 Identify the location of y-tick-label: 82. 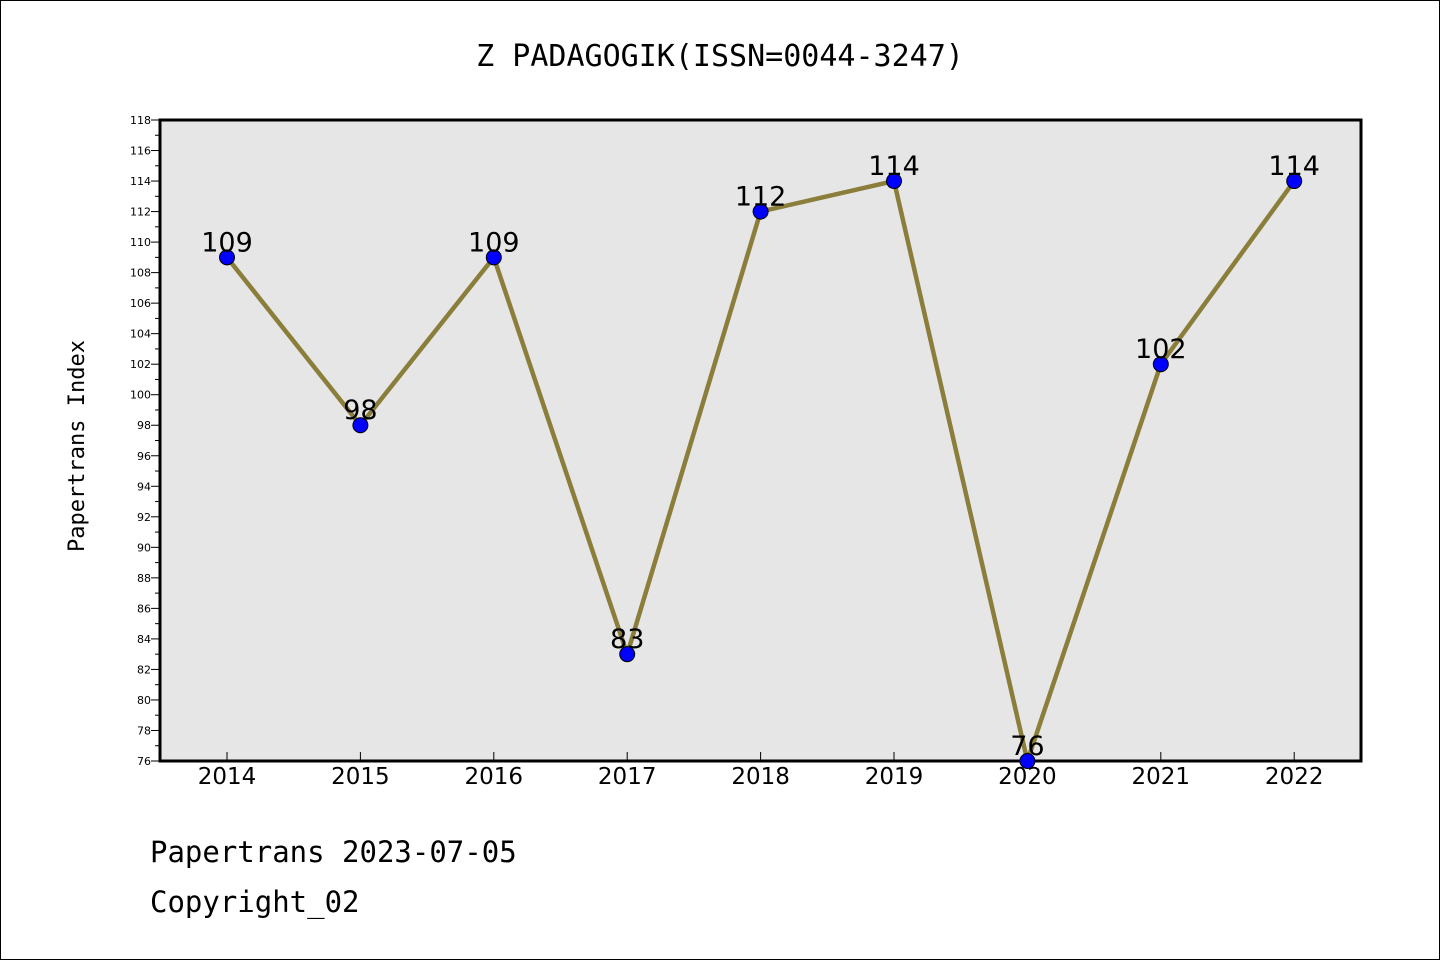
(144, 669).